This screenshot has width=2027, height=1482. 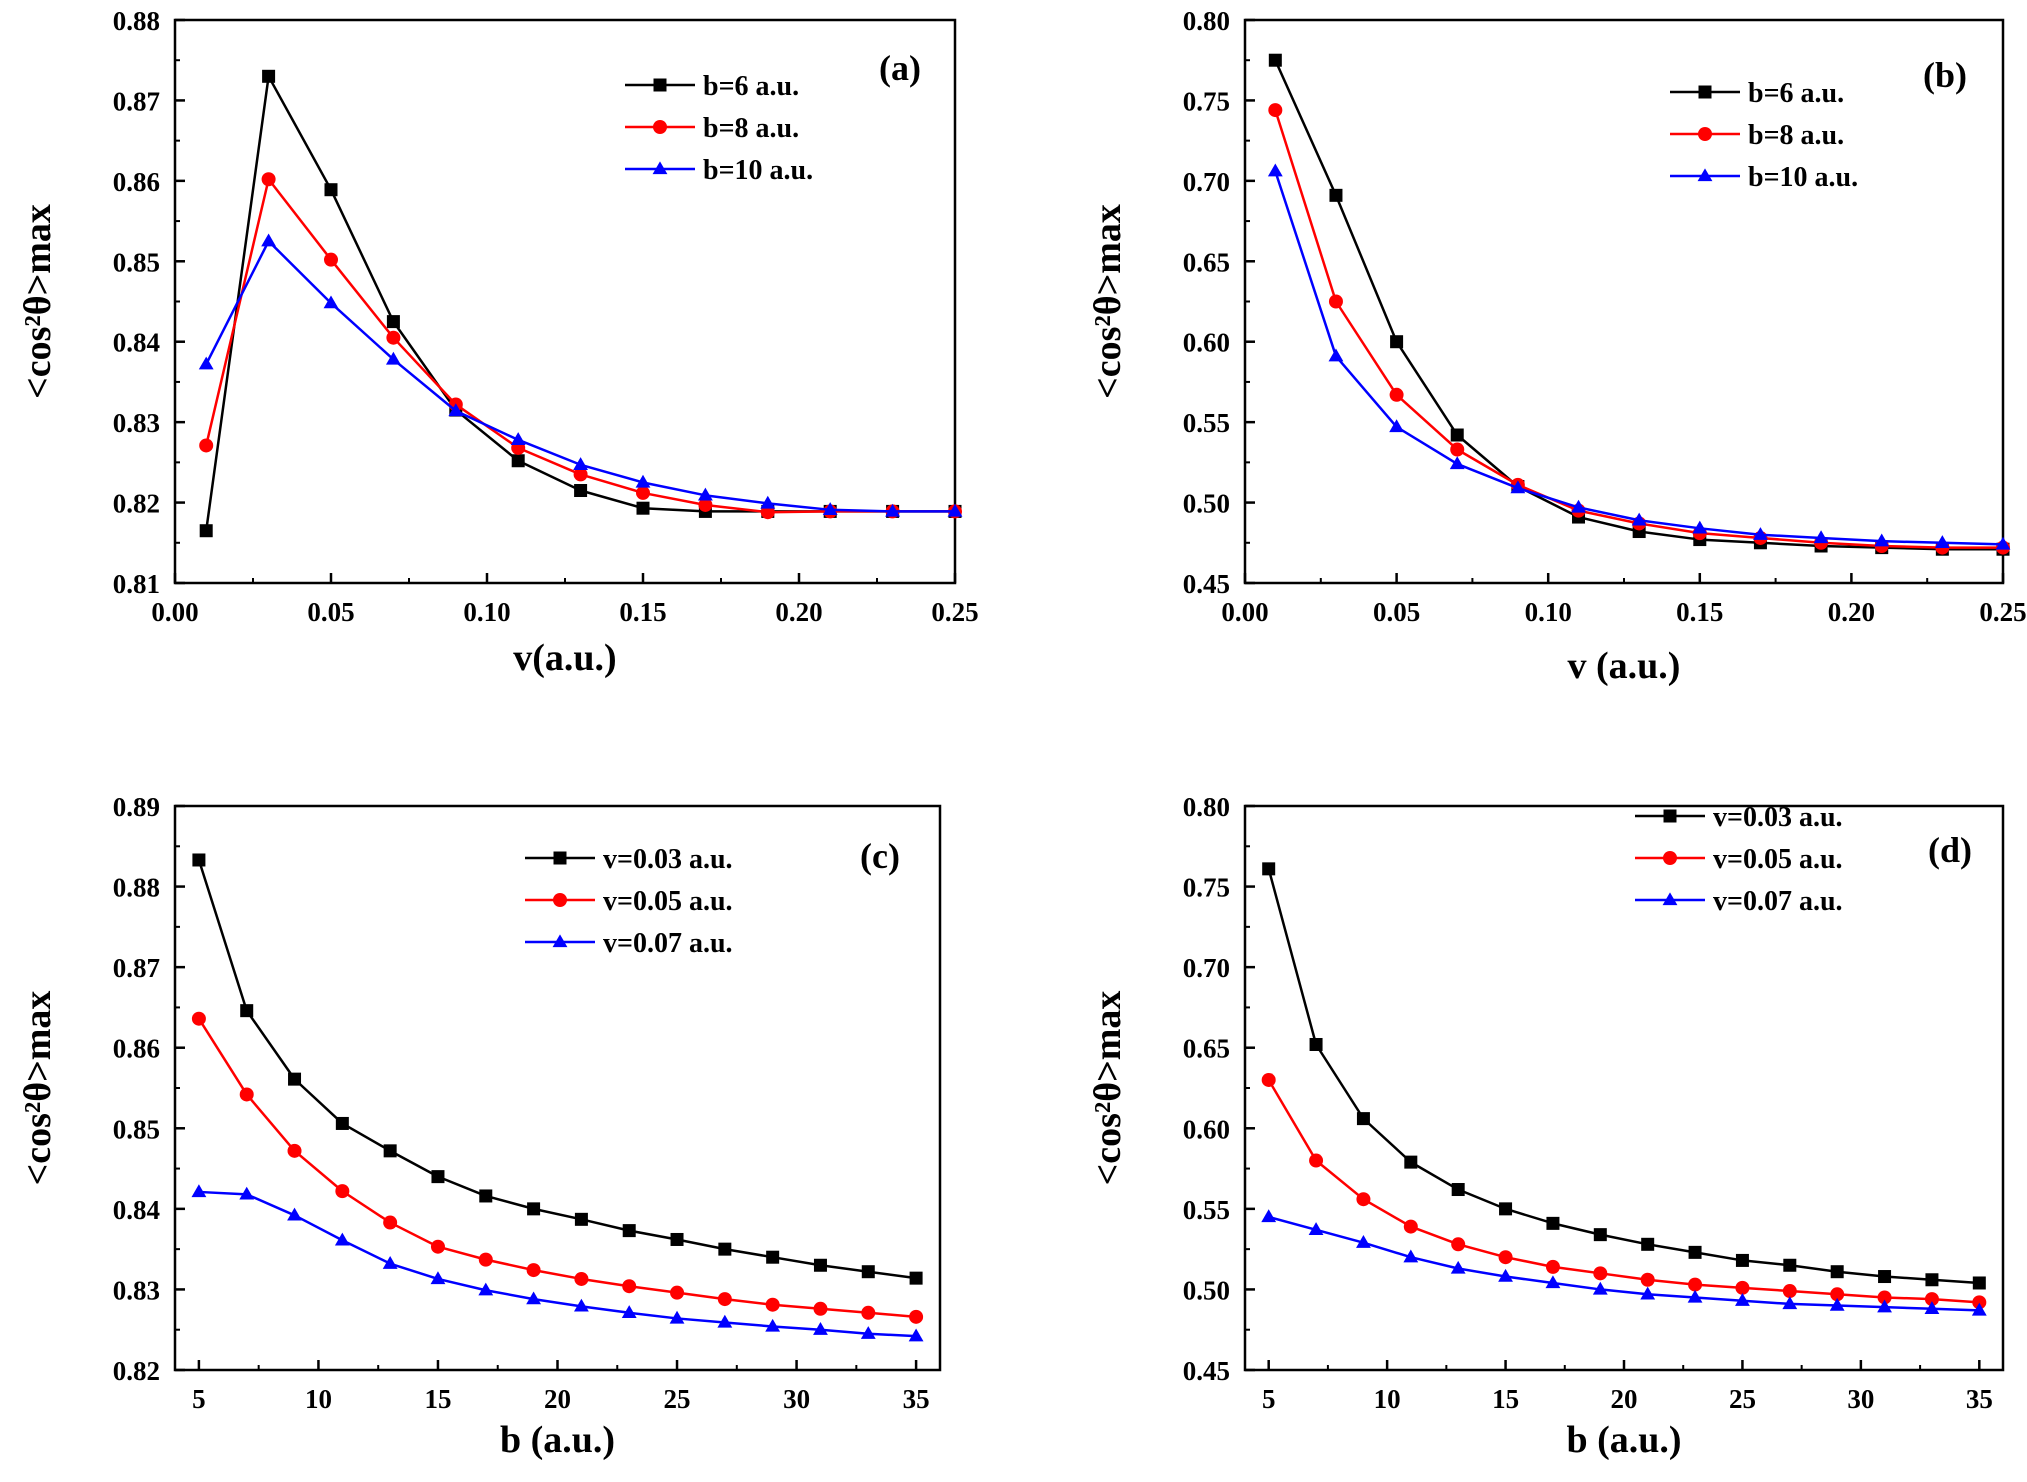 I want to click on legend: b=6 a.u. b=8 a.u. b=10 a.u., so click(x=1764, y=135).